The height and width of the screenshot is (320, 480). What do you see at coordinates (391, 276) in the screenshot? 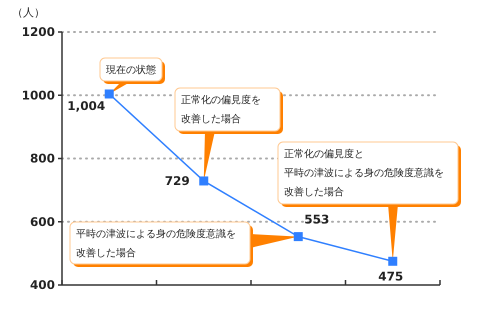
I see `text: 475` at bounding box center [391, 276].